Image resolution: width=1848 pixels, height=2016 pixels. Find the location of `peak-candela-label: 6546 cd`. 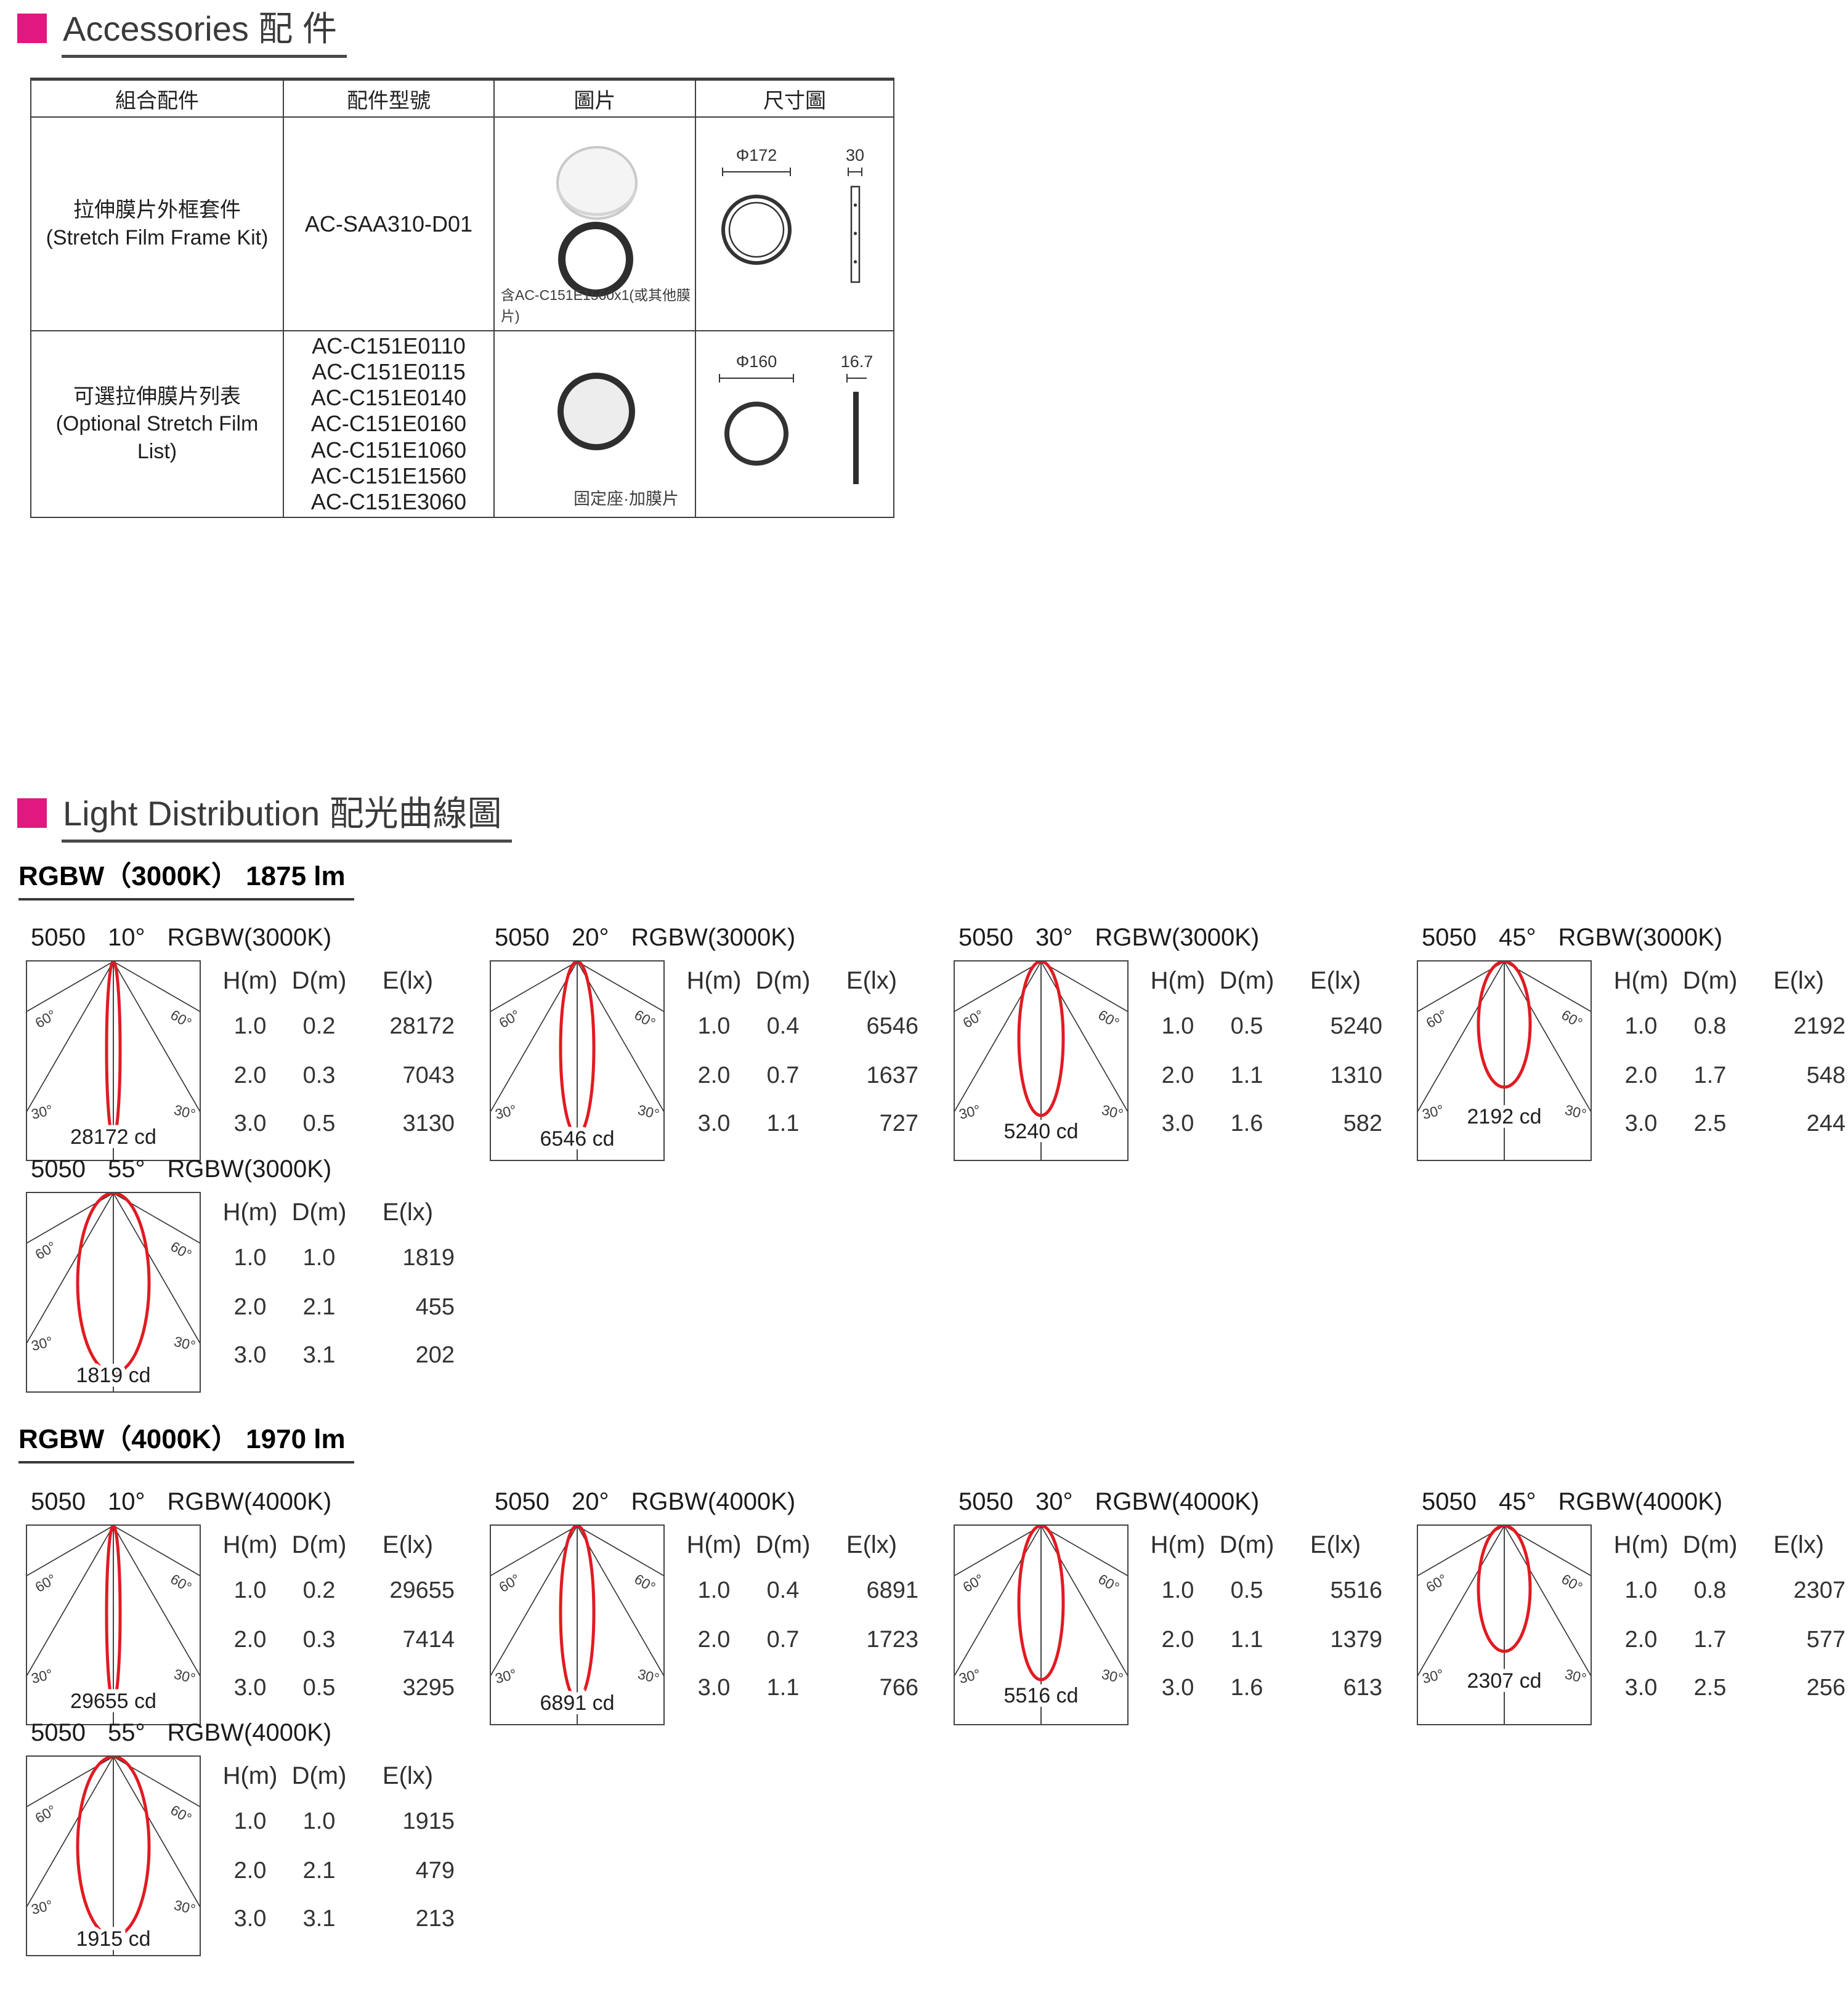

peak-candela-label: 6546 cd is located at coordinates (577, 1139).